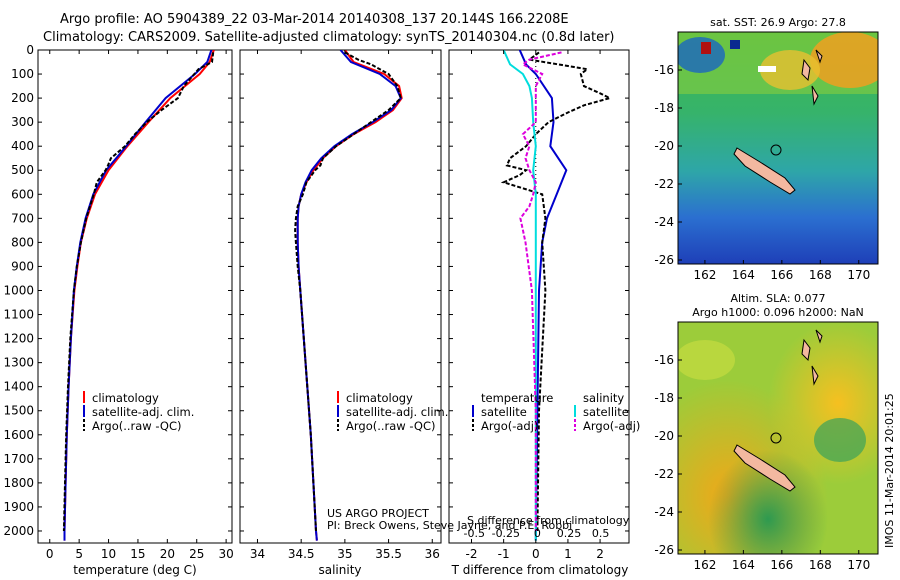 The width and height of the screenshot is (900, 580). I want to click on sst-map-title: sat. SST: 26.9 Argo: 27.8, so click(778, 22).